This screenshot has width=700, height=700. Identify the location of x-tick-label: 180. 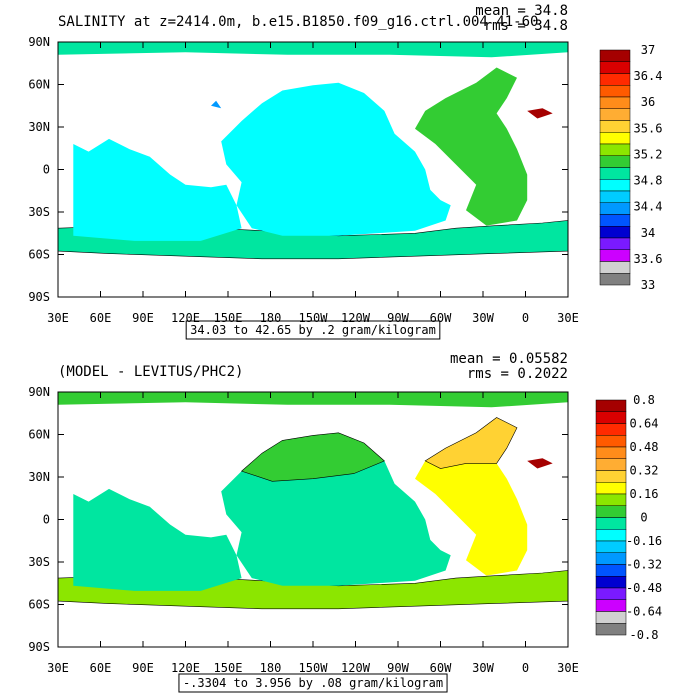
(271, 668).